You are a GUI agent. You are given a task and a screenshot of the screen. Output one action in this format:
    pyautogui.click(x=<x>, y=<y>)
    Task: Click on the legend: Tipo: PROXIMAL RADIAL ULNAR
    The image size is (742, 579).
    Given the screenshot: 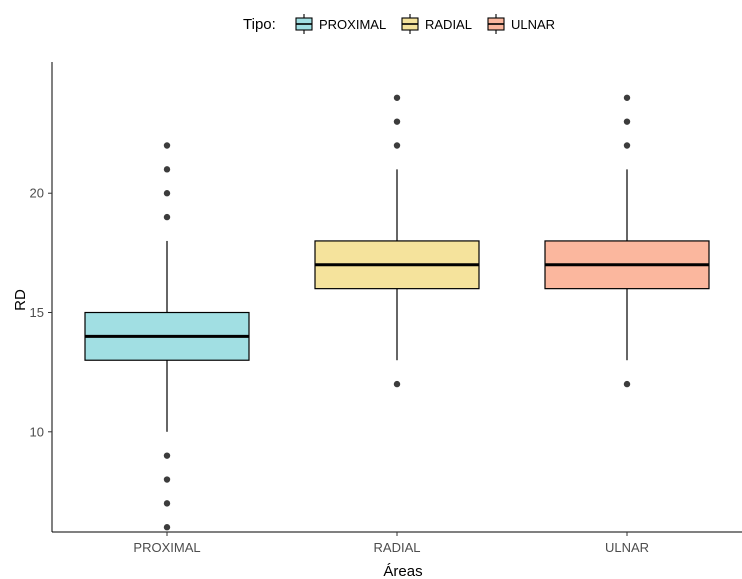 What is the action you would take?
    pyautogui.click(x=399, y=24)
    